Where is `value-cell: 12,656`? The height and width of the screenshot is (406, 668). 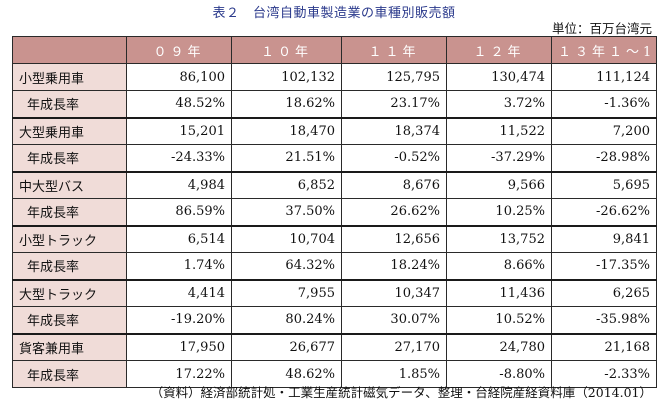
value-cell: 12,656 is located at coordinates (394, 238).